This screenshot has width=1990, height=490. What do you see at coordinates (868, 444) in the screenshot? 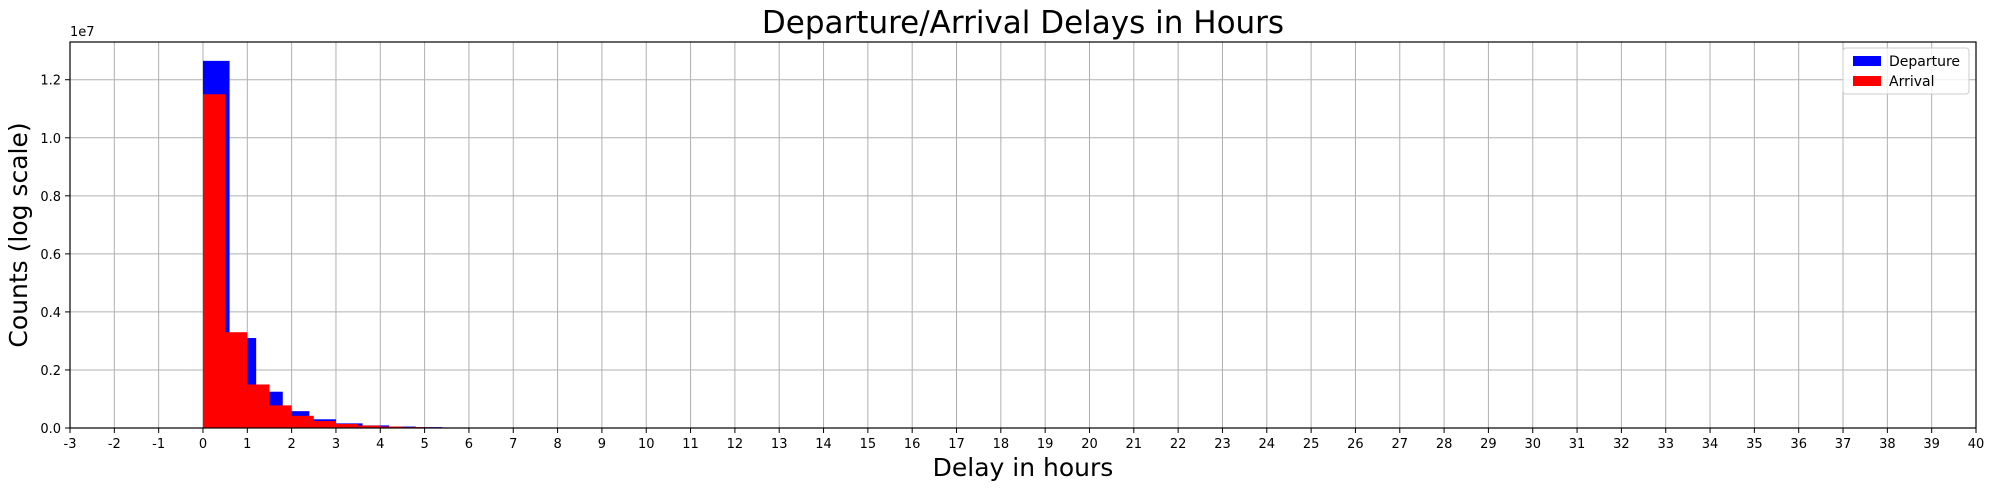
I see `x-tick-label: 15` at bounding box center [868, 444].